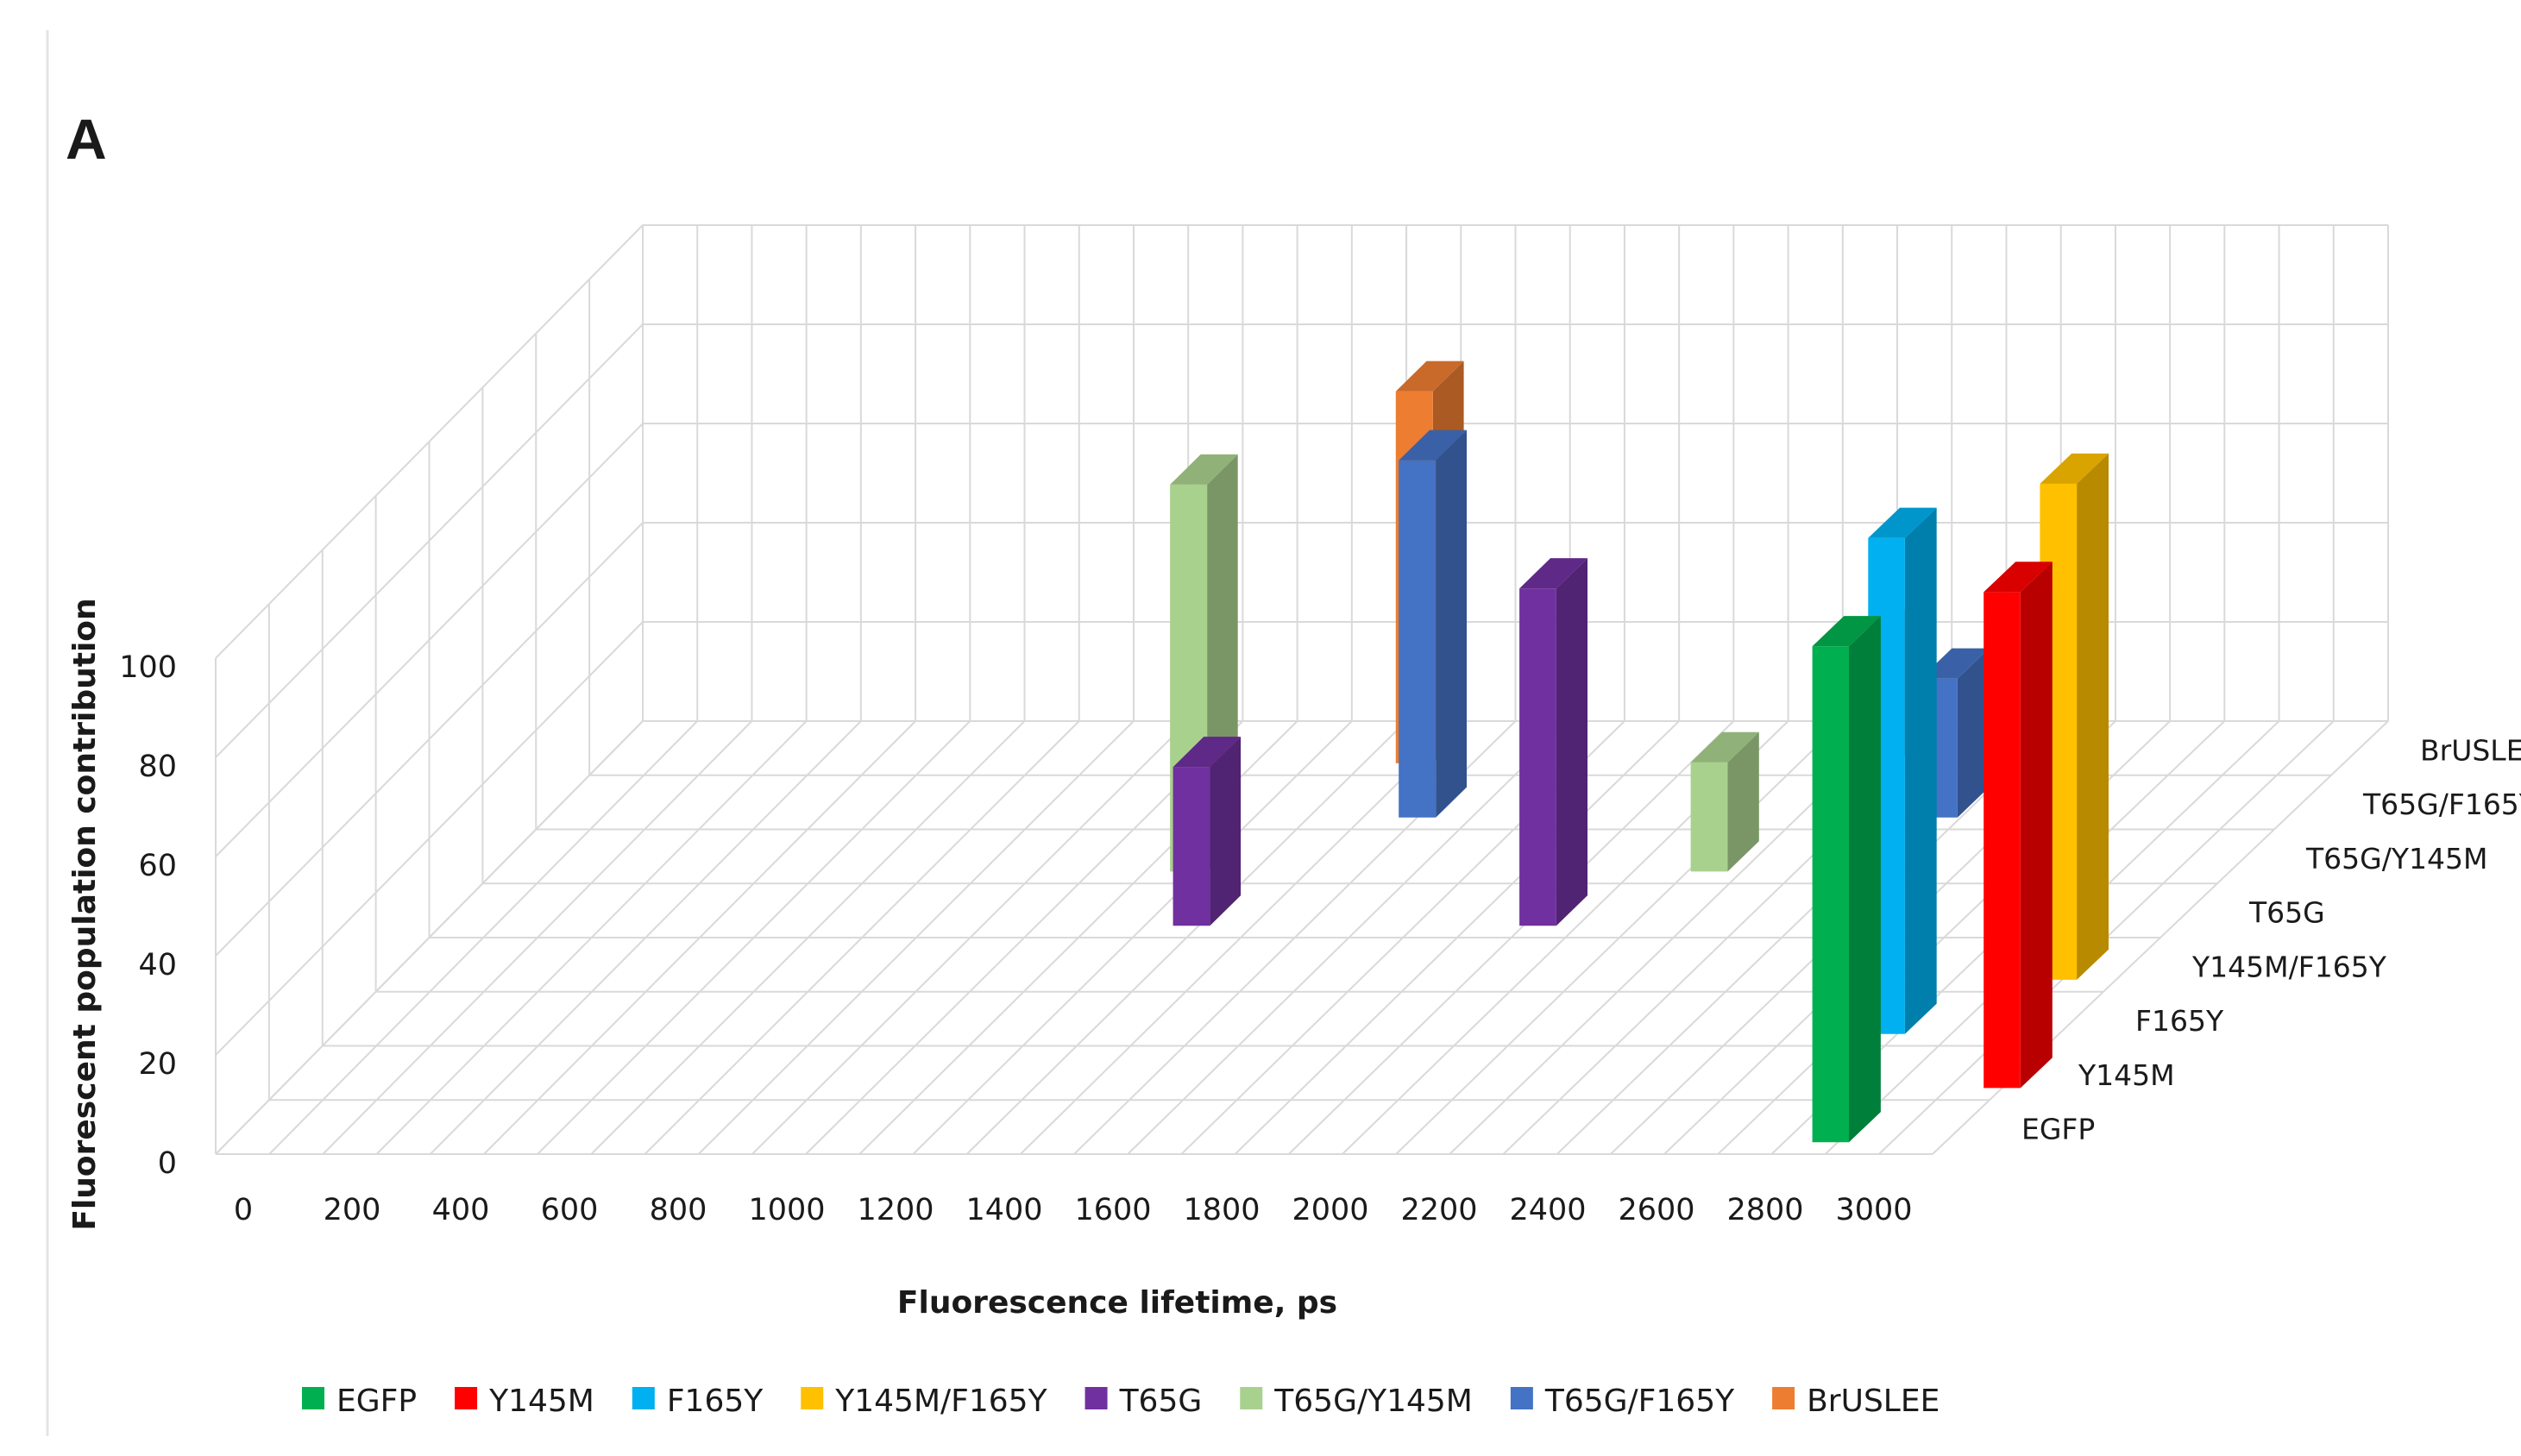  Describe the element at coordinates (157, 965) in the screenshot. I see `y-tick-label: 40` at that location.